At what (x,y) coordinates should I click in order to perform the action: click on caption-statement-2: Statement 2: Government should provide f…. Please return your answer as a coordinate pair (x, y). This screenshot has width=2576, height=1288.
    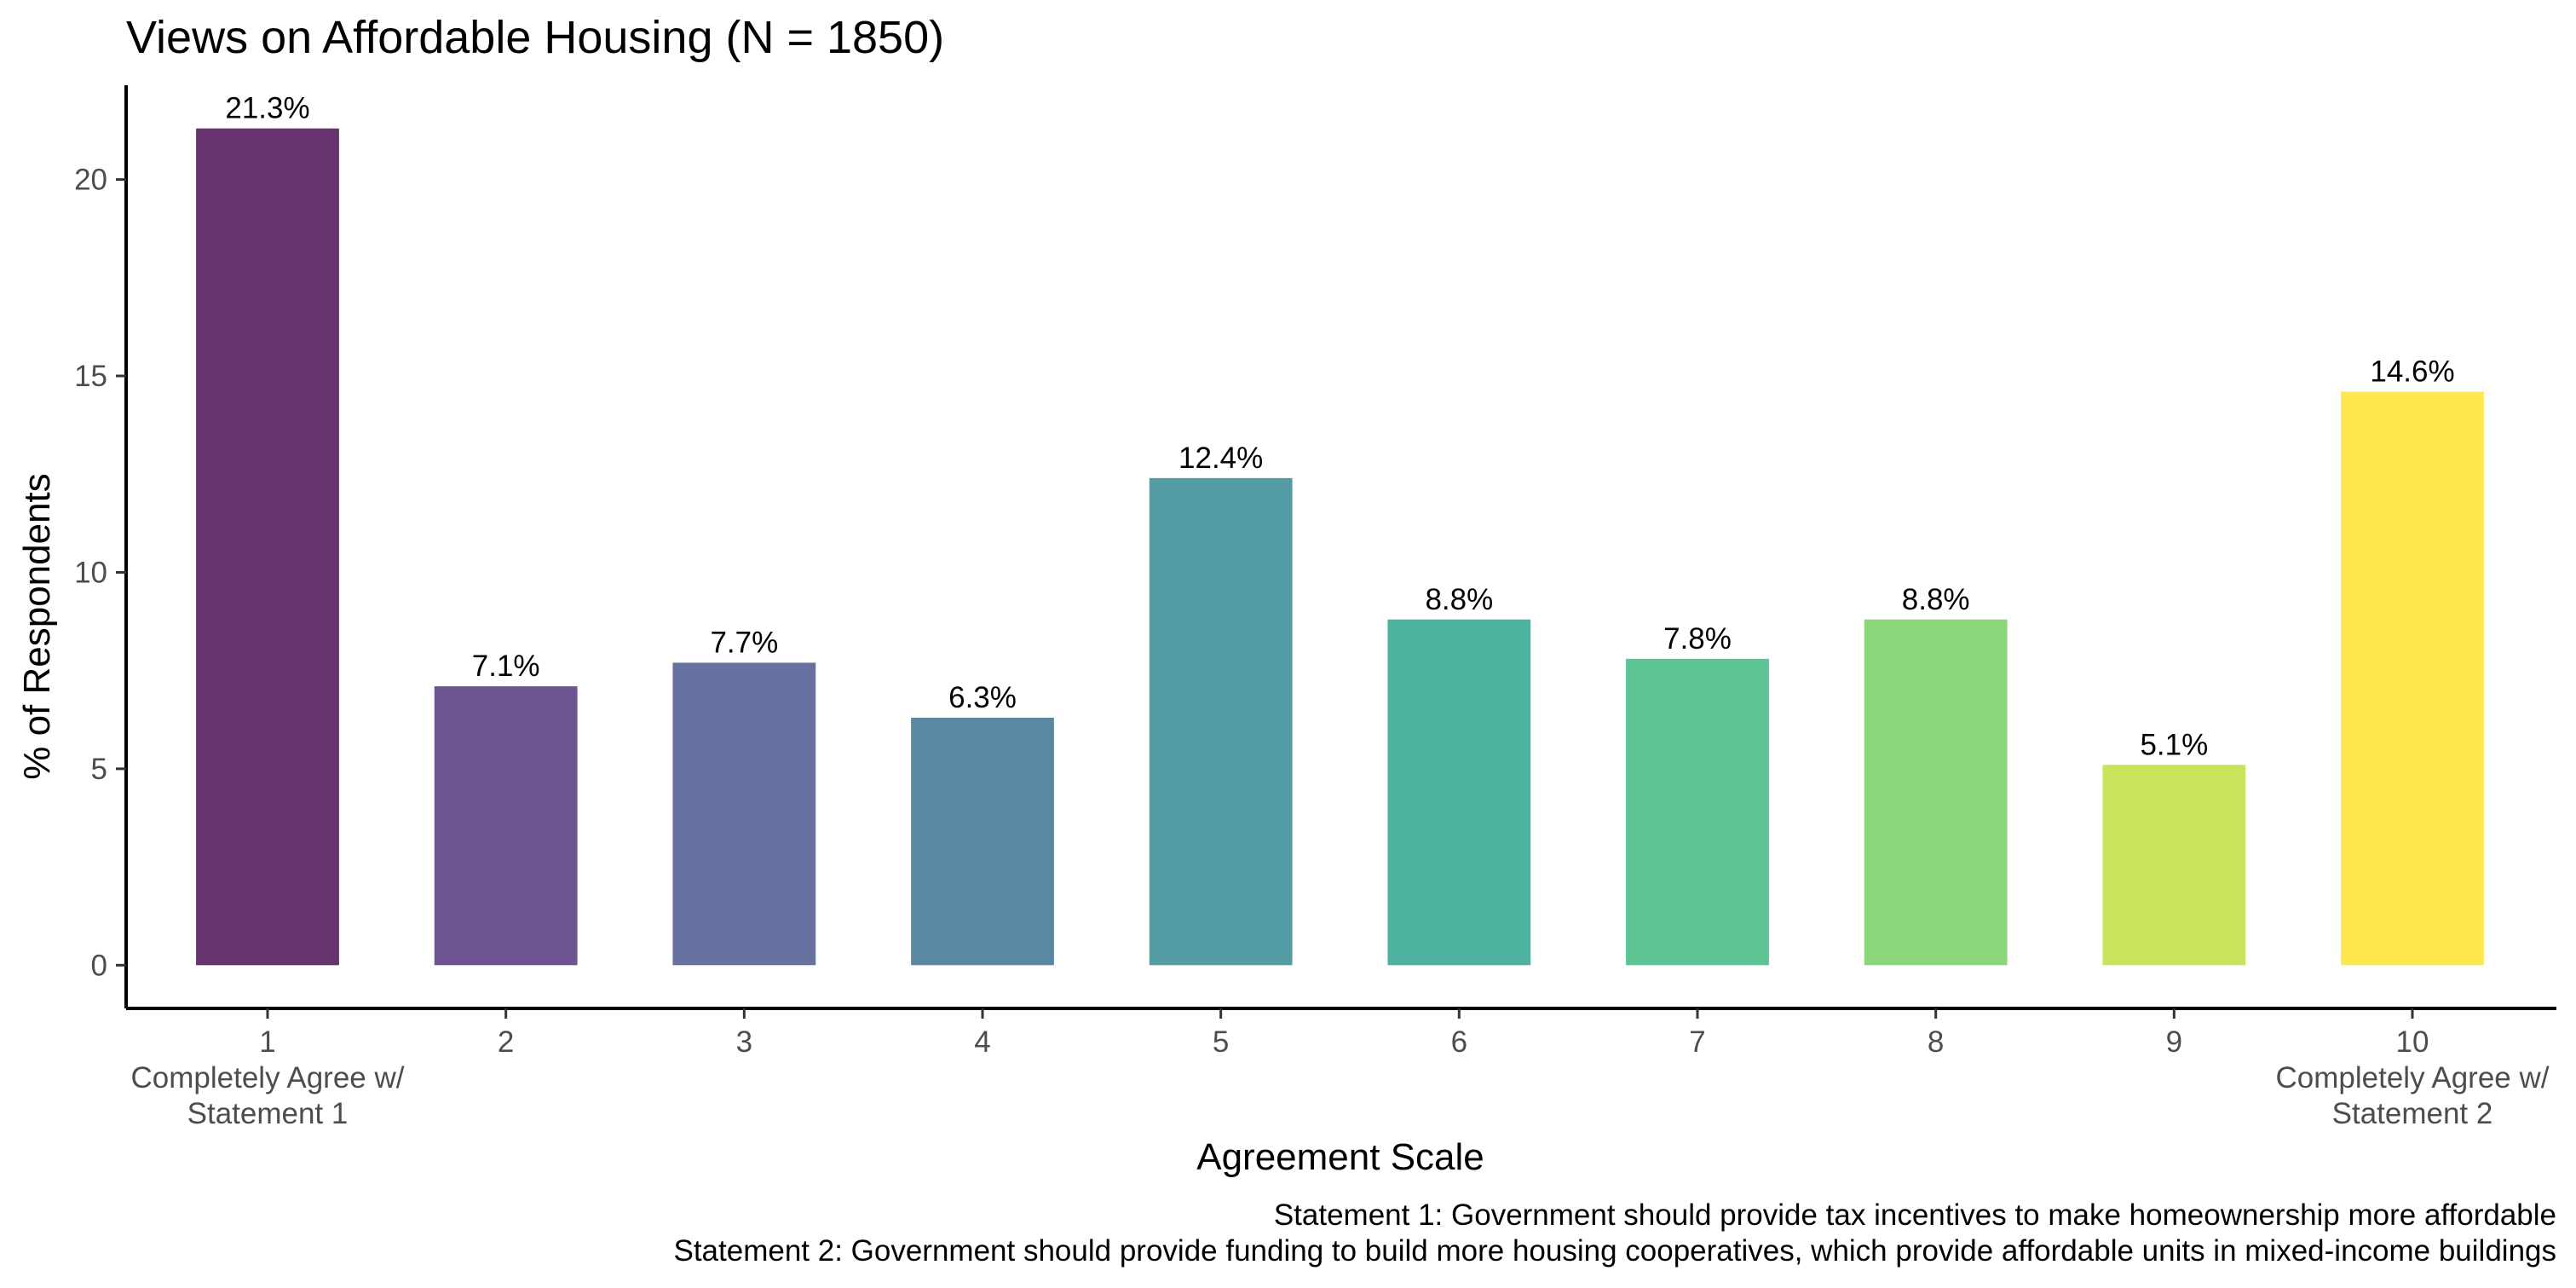
    Looking at the image, I should click on (1614, 1251).